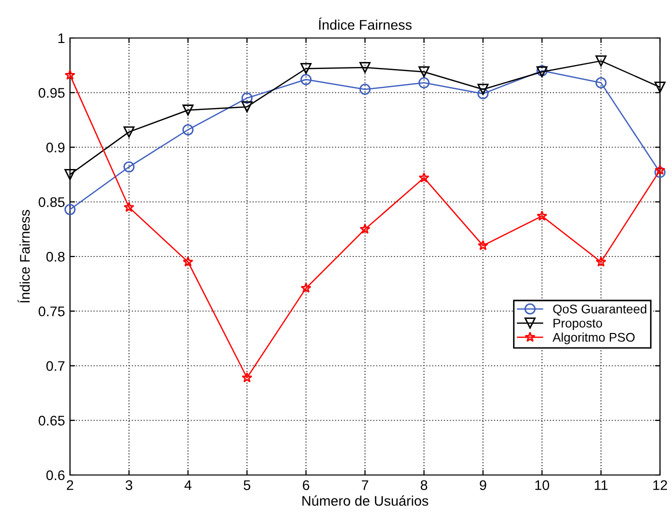 This screenshot has height=513, width=672. What do you see at coordinates (51, 93) in the screenshot?
I see `y-tick-label: 0.95` at bounding box center [51, 93].